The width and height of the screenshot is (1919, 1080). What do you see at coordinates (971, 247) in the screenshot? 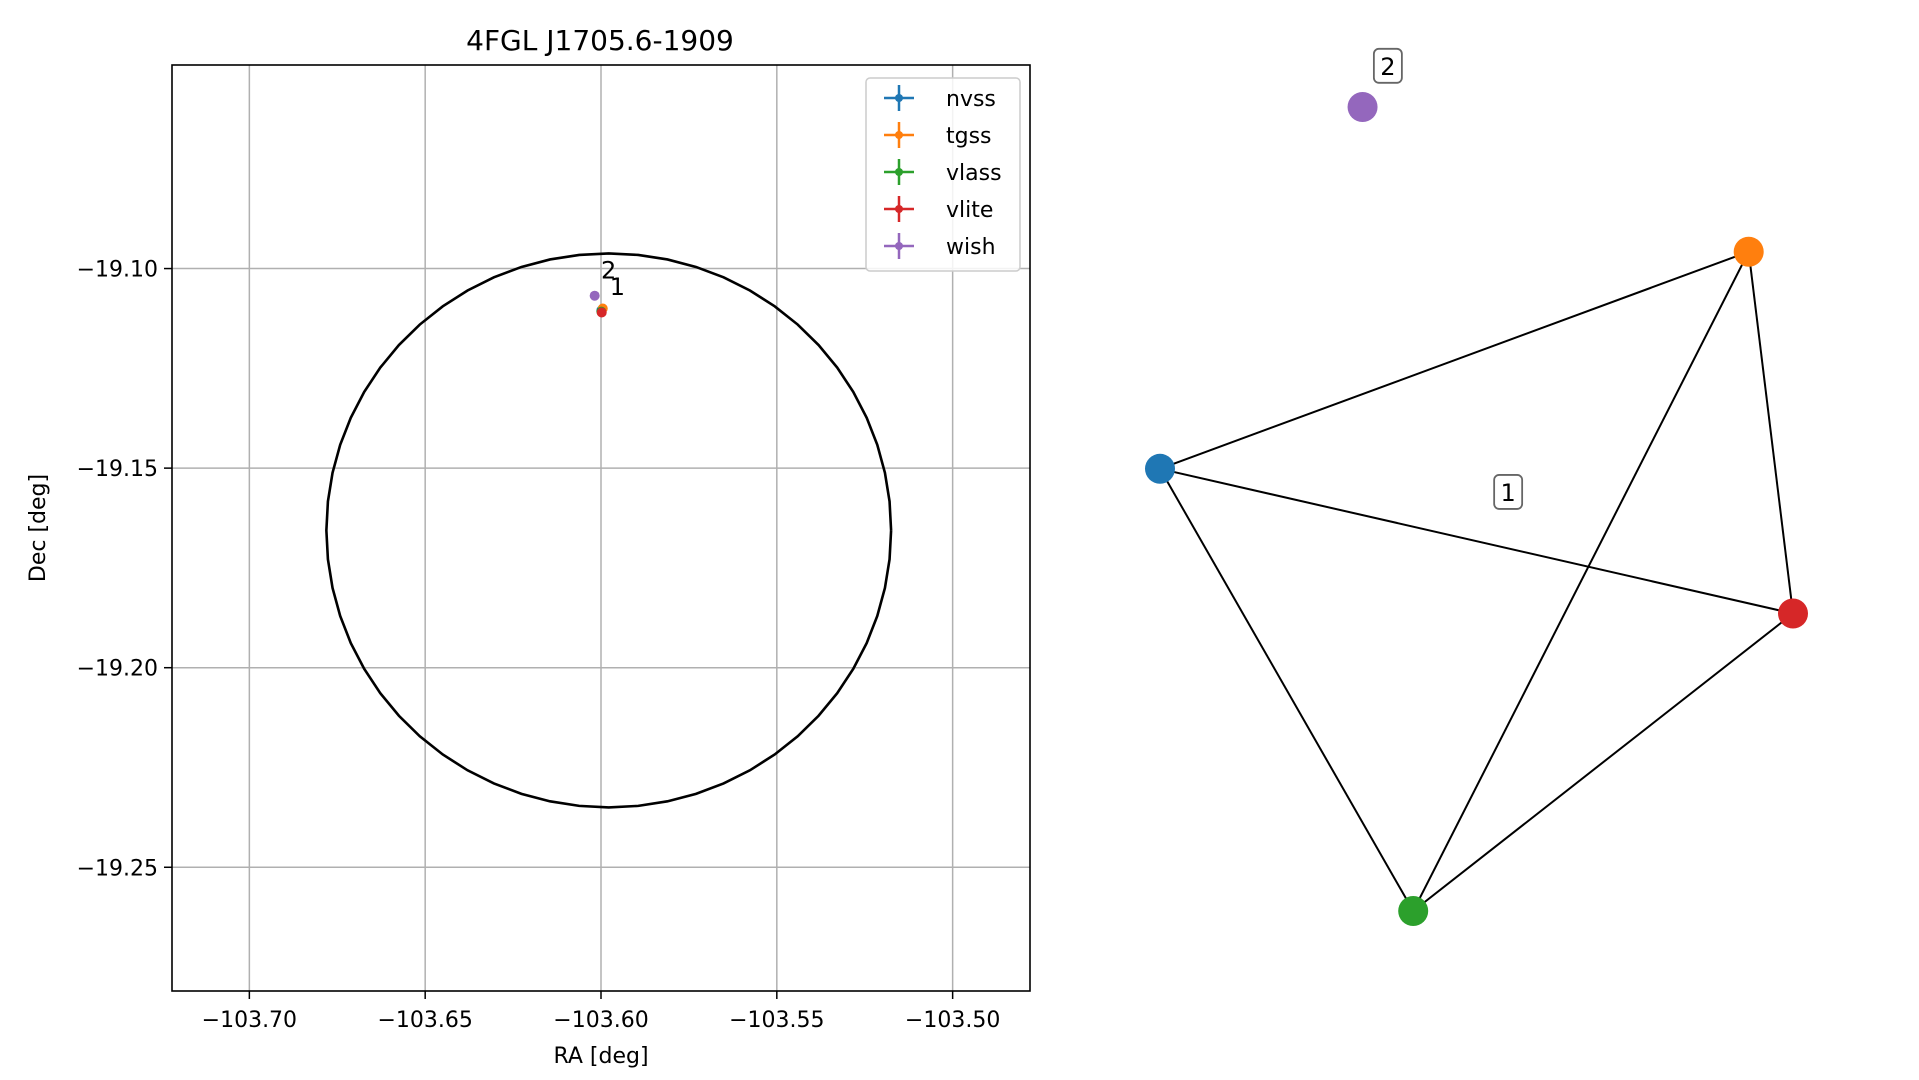
I see `legend-label: wish` at bounding box center [971, 247].